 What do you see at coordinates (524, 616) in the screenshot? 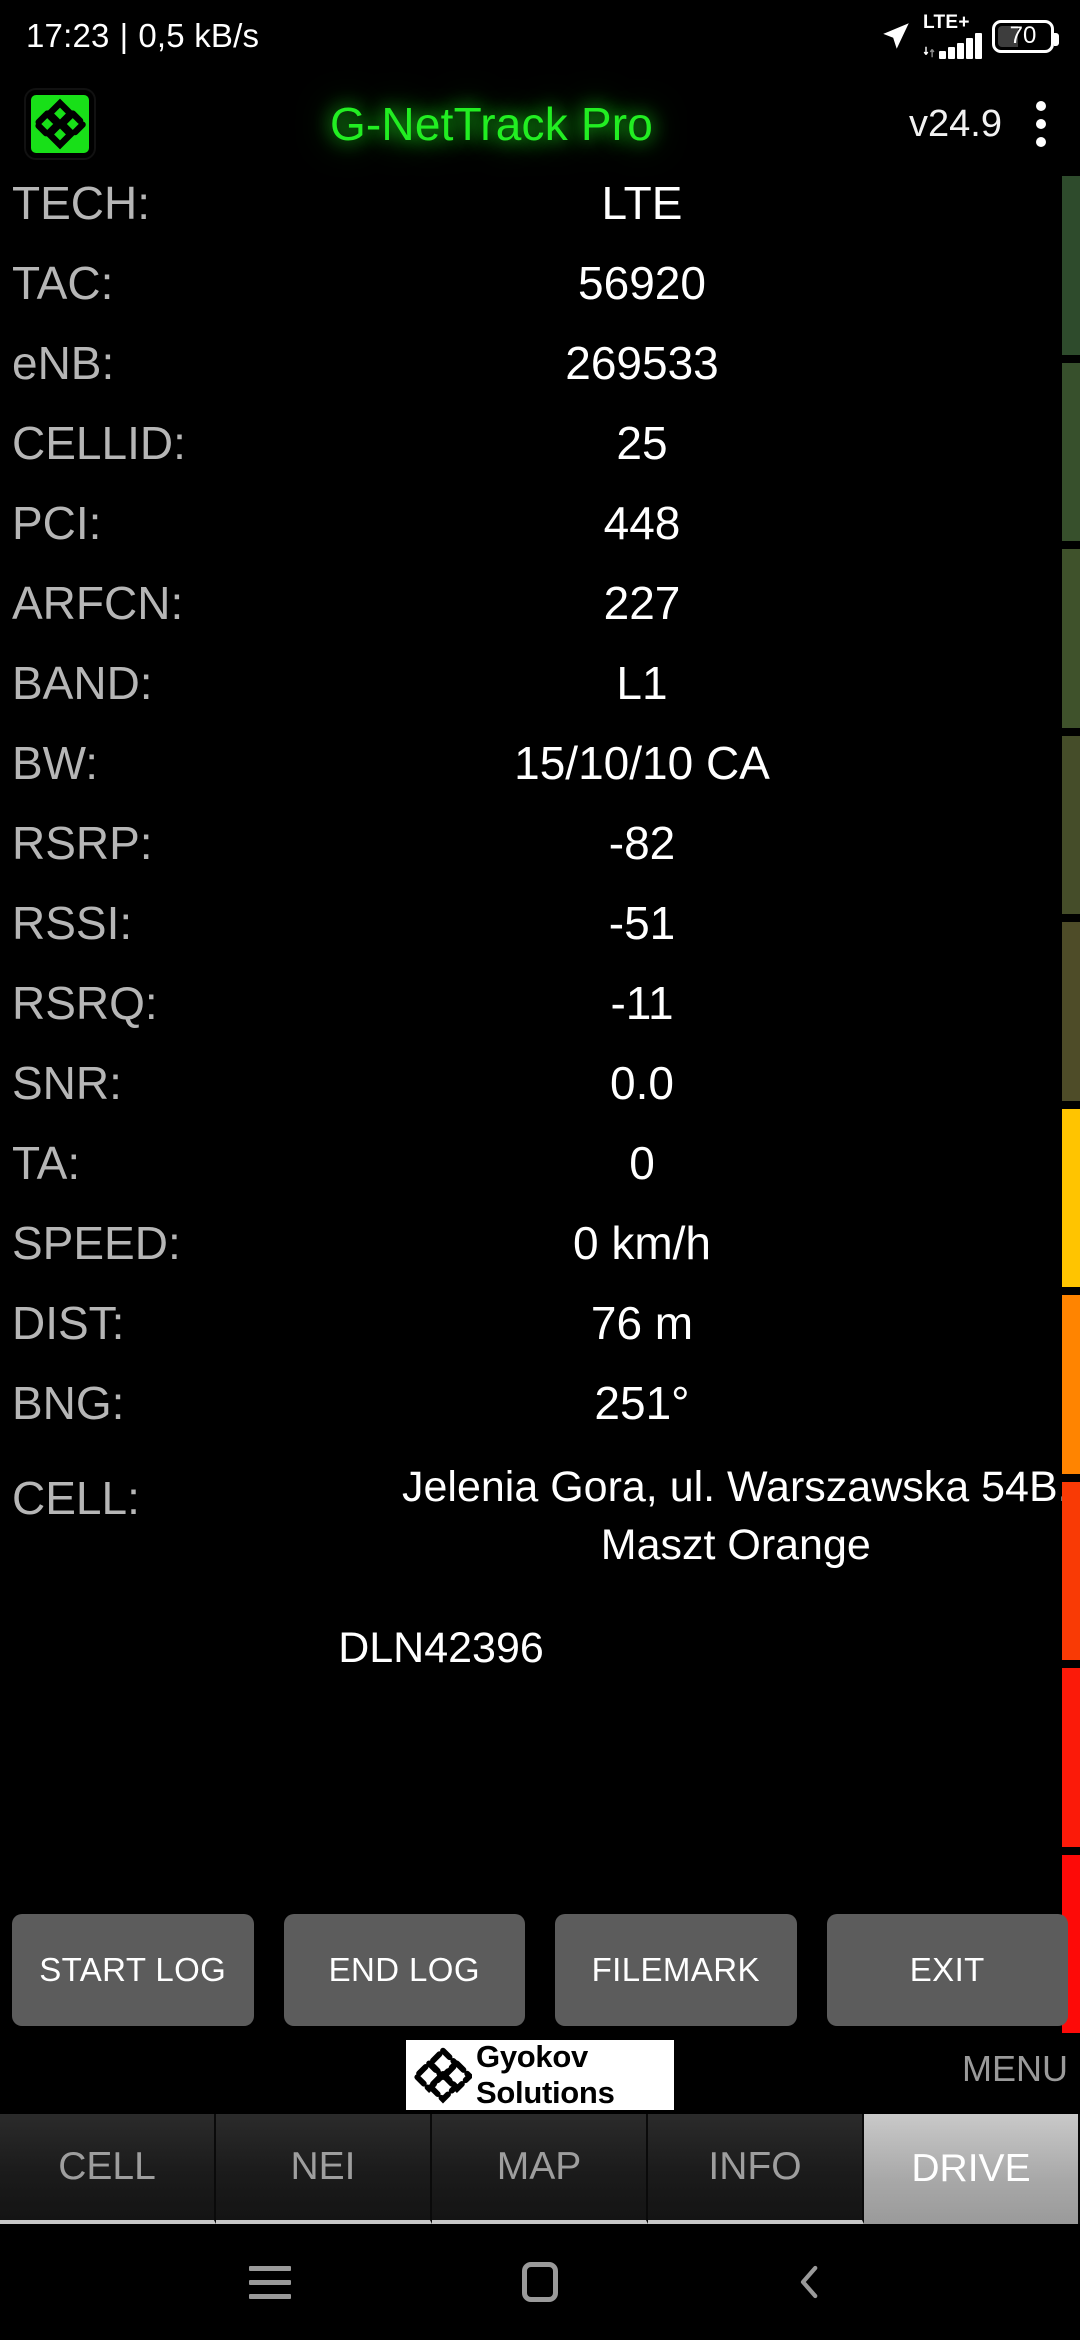
I see `cell-info-row: ARFCN: 227` at bounding box center [524, 616].